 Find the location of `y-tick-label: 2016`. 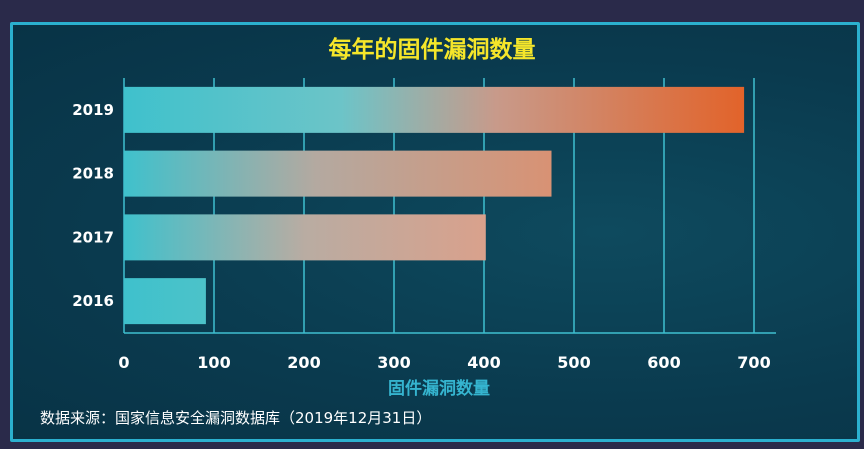

y-tick-label: 2016 is located at coordinates (93, 301).